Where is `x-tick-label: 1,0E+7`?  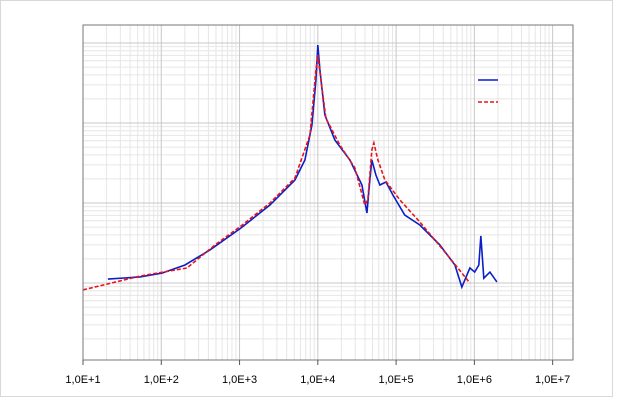 x-tick-label: 1,0E+7 is located at coordinates (552, 380).